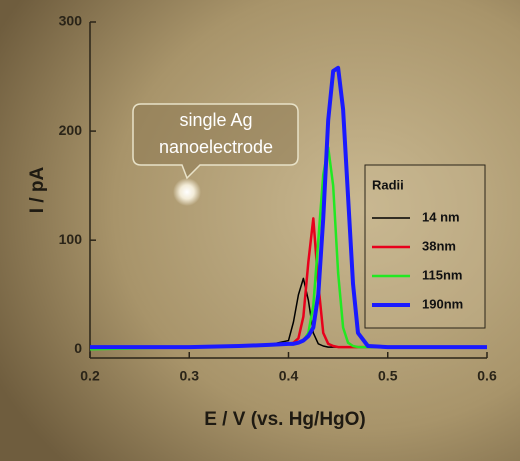  What do you see at coordinates (388, 184) in the screenshot?
I see `legend-title: Radii` at bounding box center [388, 184].